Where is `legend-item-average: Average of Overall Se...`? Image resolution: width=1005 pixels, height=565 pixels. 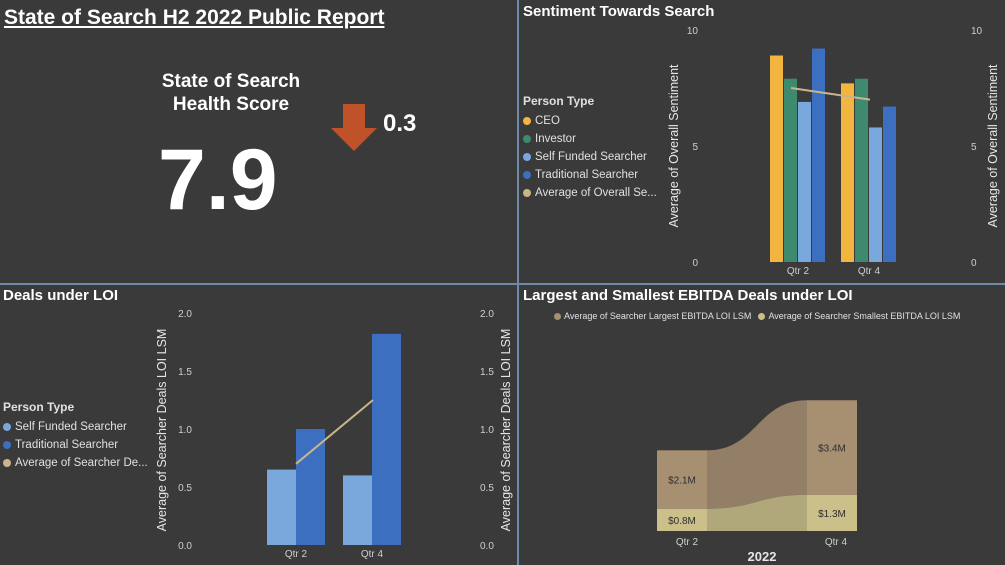
legend-item-average: Average of Overall Se... is located at coordinates (590, 193).